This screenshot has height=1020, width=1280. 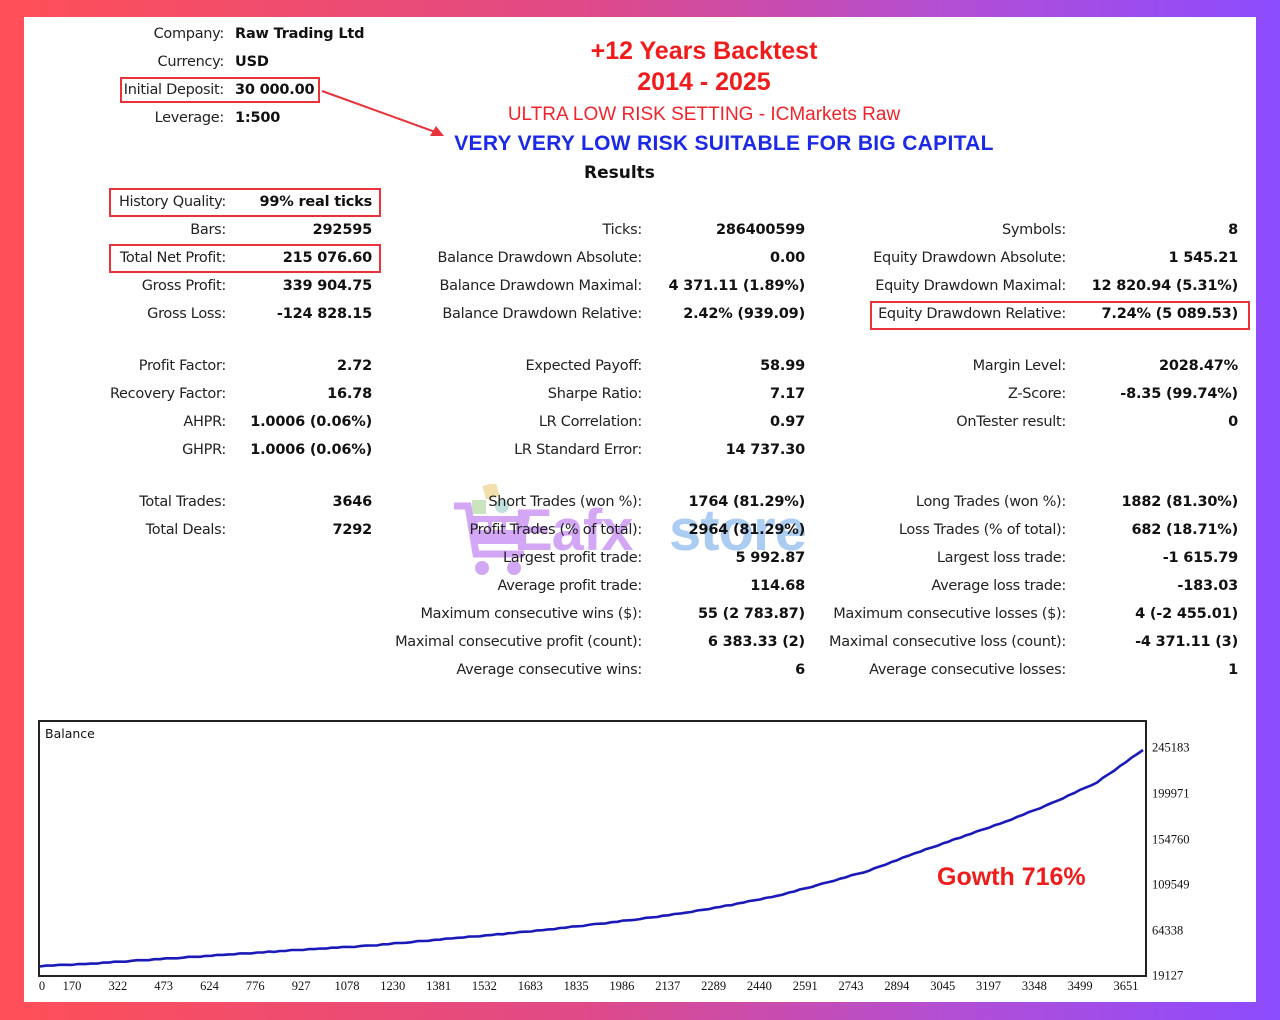 I want to click on currency-value: USD, so click(x=252, y=62).